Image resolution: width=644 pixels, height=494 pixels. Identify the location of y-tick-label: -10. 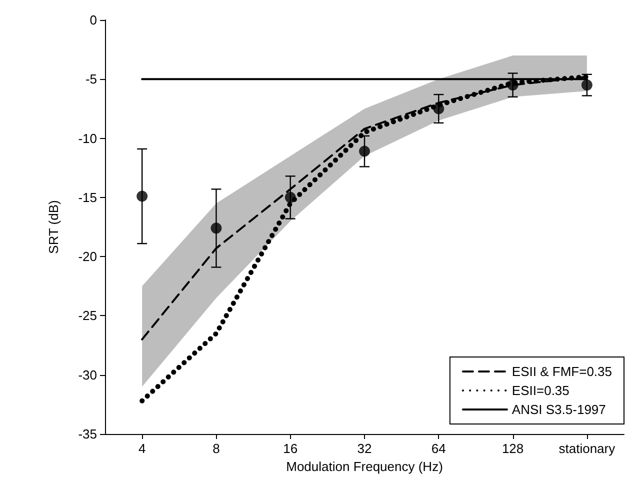
(87, 138).